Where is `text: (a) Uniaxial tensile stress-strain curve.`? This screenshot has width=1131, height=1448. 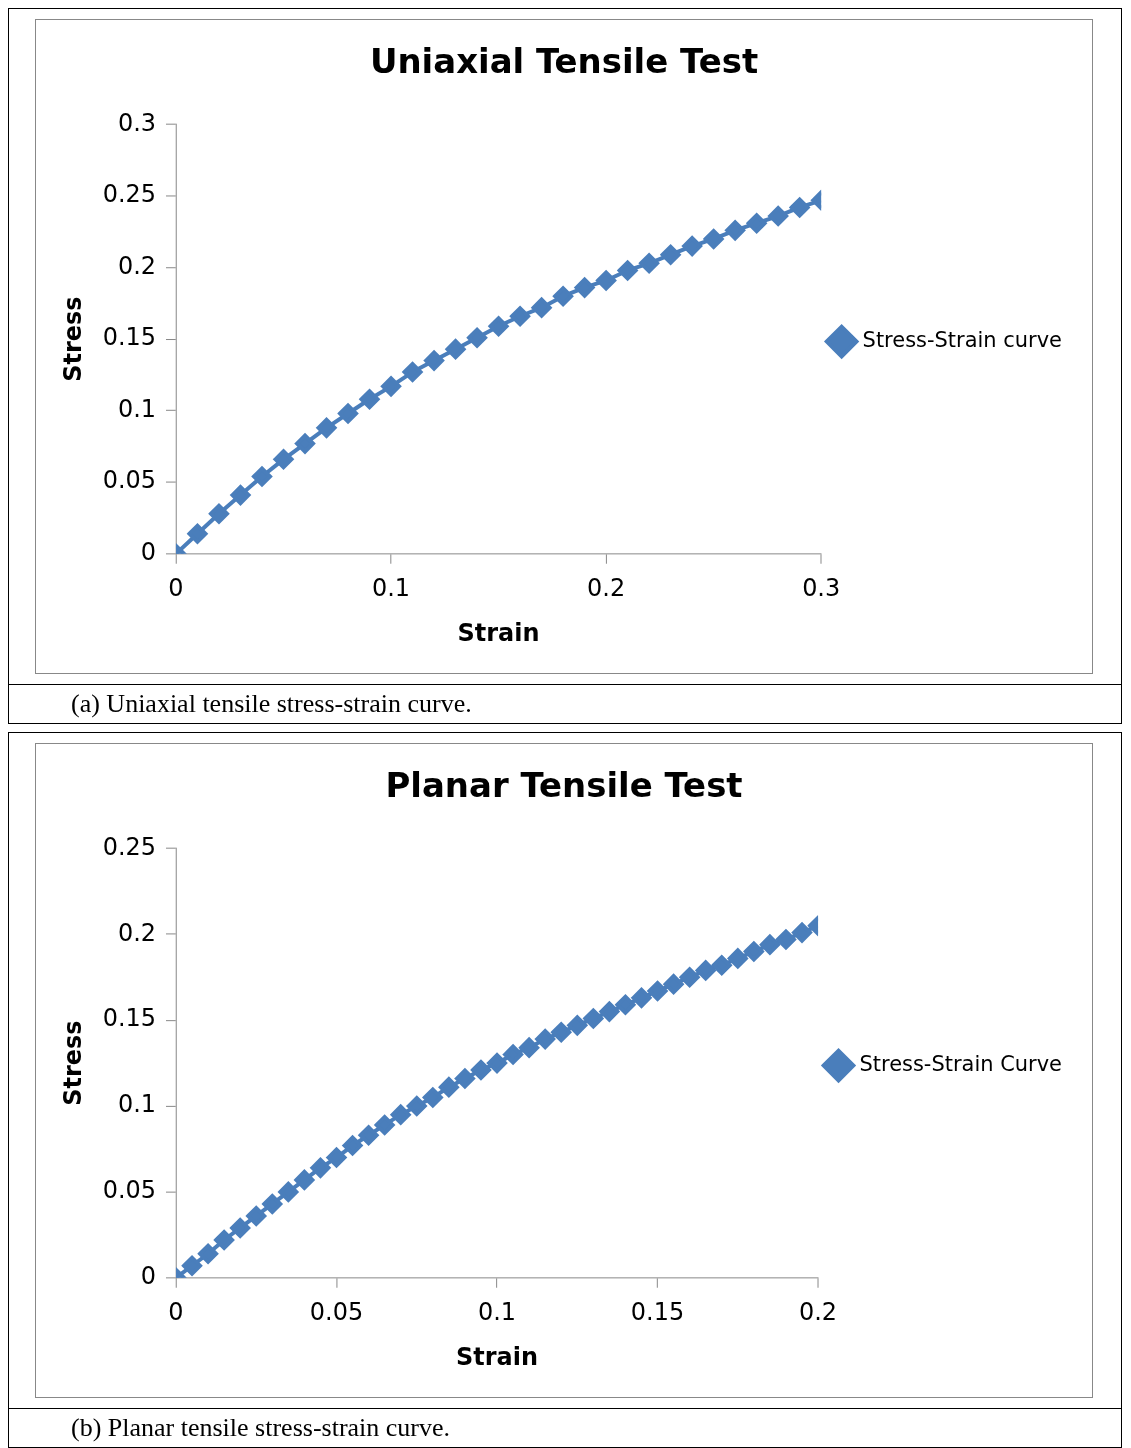 text: (a) Uniaxial tensile stress-strain curve. is located at coordinates (565, 704).